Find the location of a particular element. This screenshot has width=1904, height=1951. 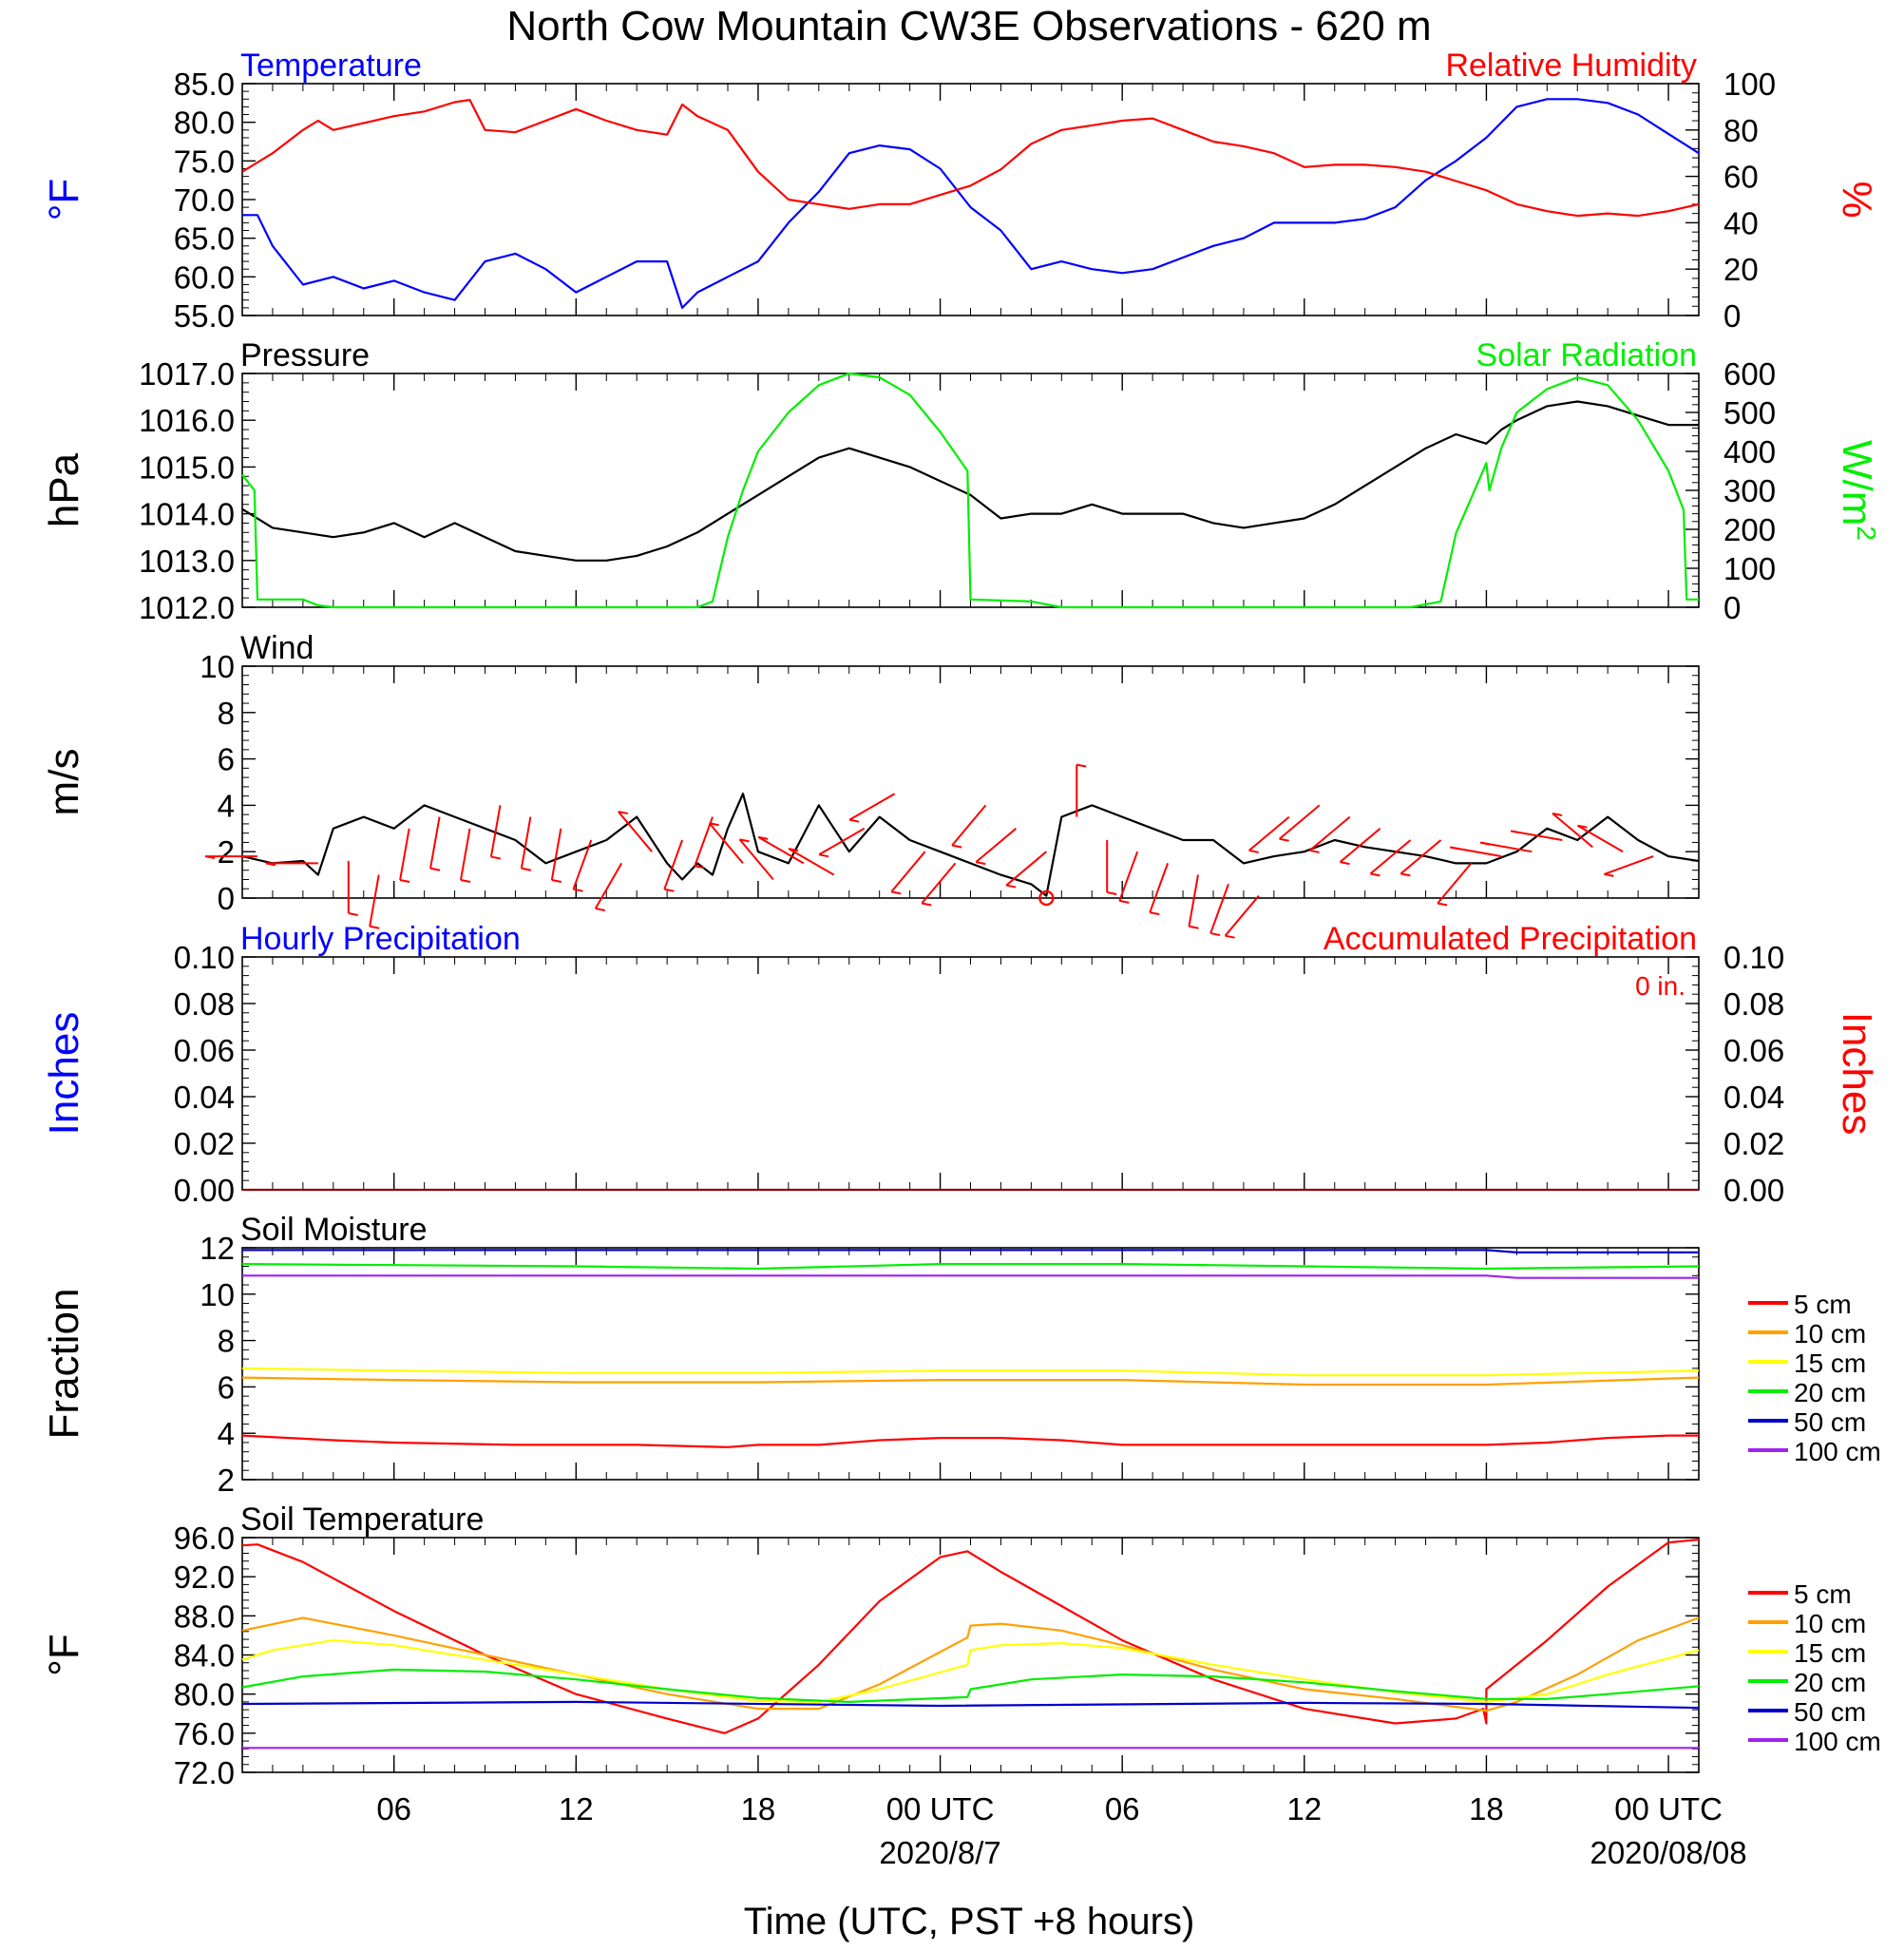

y-tick-label: 80 is located at coordinates (1741, 130).